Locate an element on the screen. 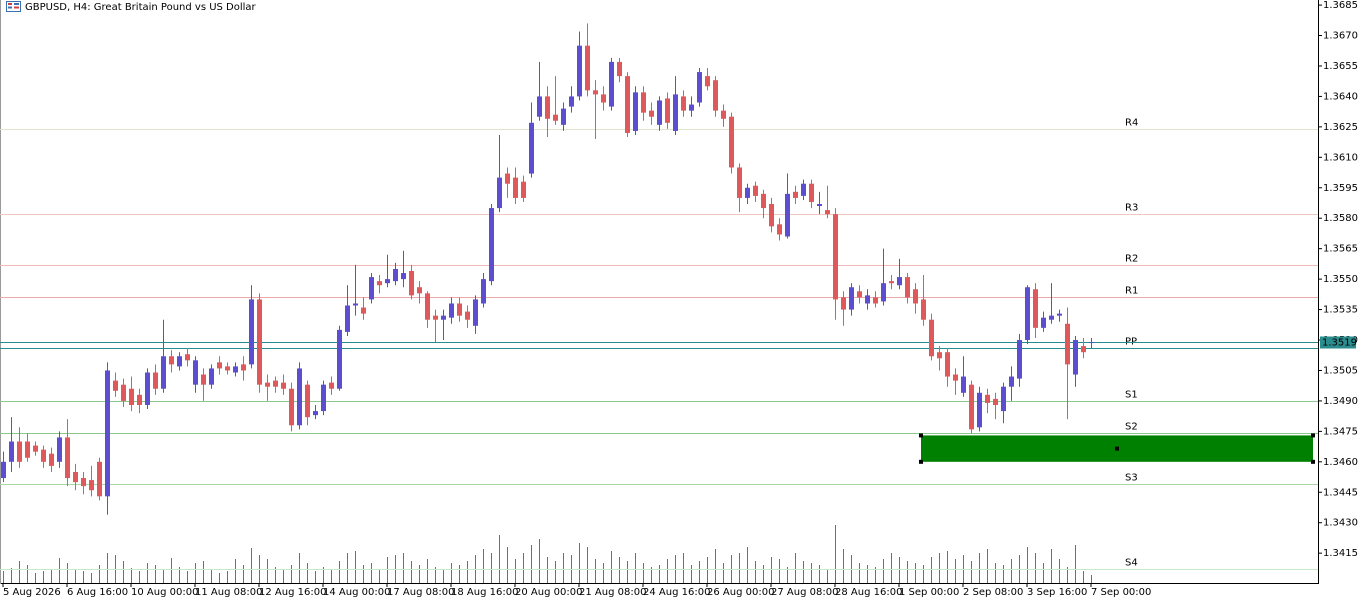 This screenshot has width=1366, height=604. y-tick-label: 1.3610 is located at coordinates (1340, 157).